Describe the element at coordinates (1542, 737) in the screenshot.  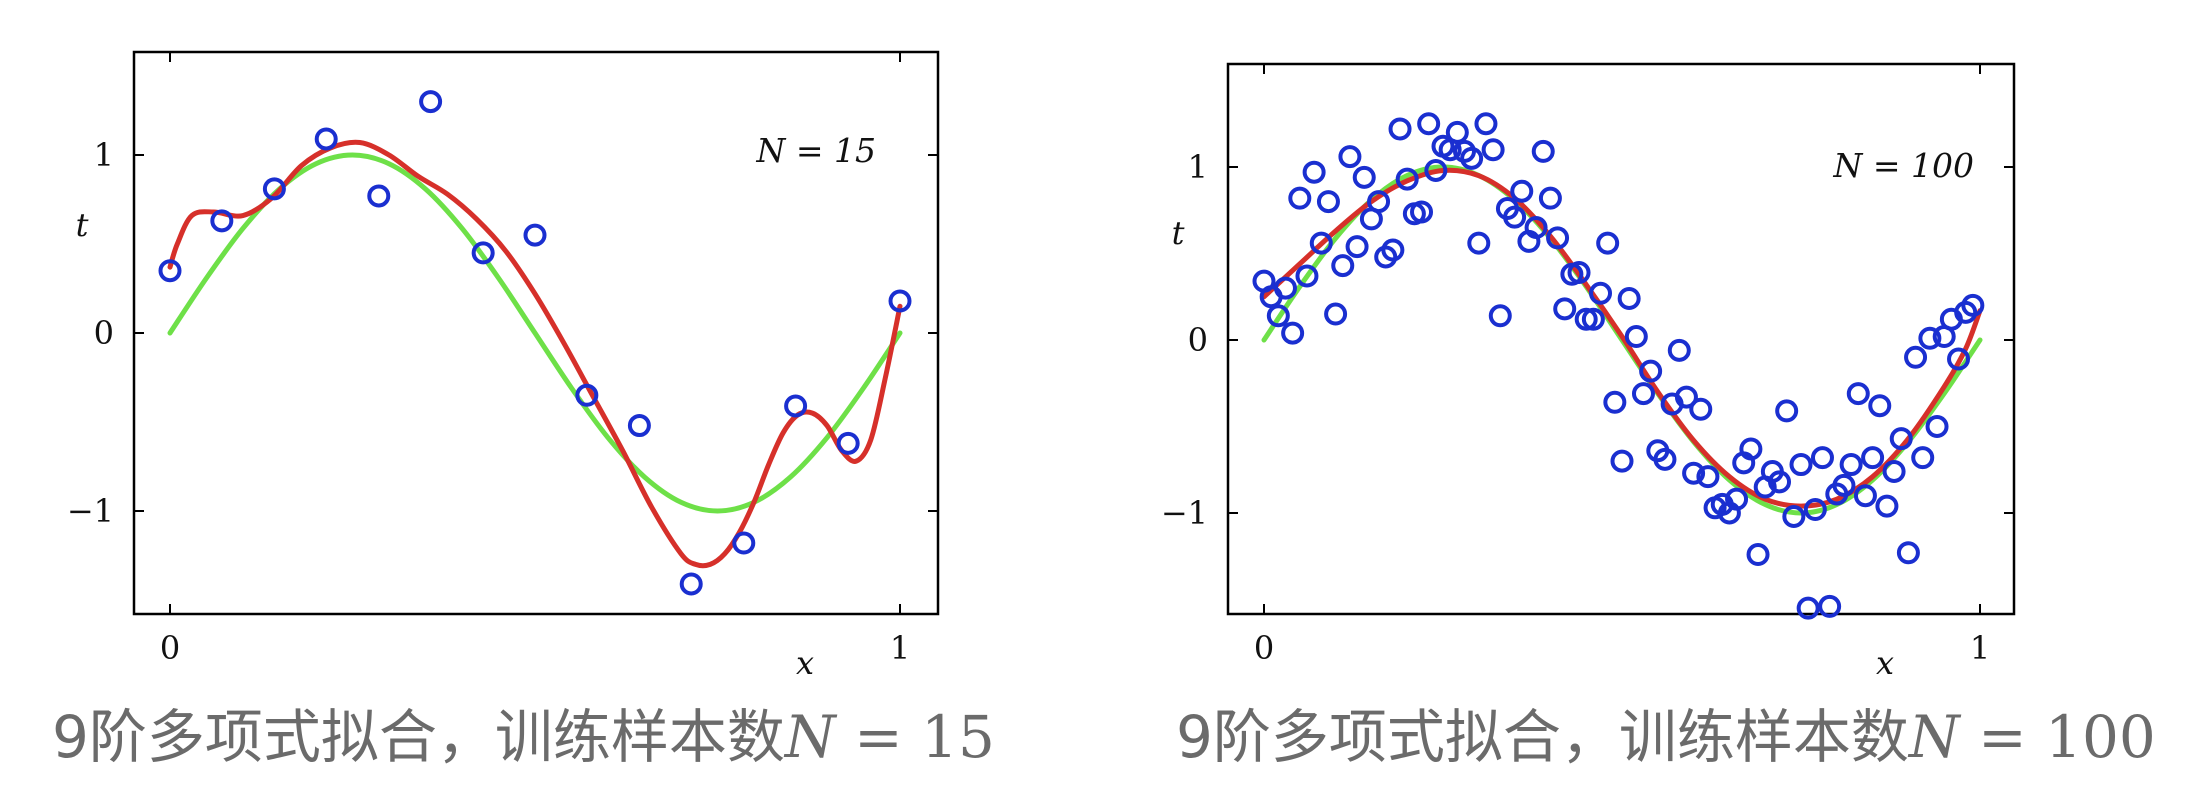
I see `caption-right-text: 9阶多项式拟合，训练样本数` at that location.